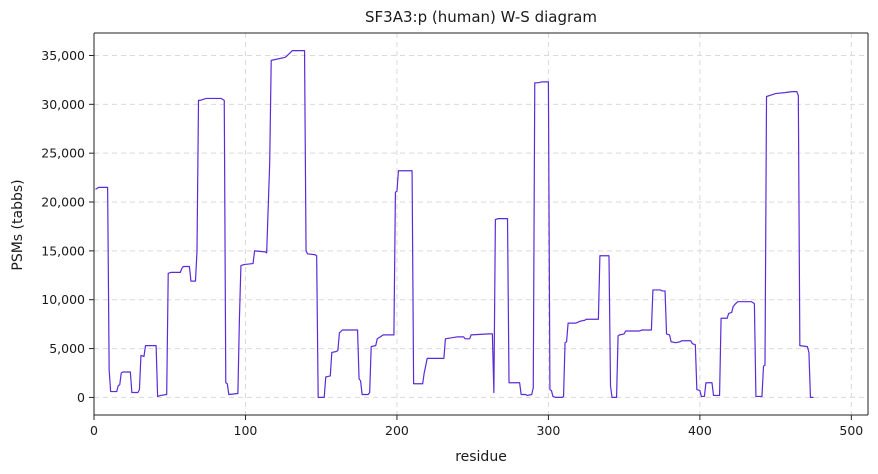 The height and width of the screenshot is (474, 878). What do you see at coordinates (18, 224) in the screenshot?
I see `y-axis-title: PSMs (tabbs)` at bounding box center [18, 224].